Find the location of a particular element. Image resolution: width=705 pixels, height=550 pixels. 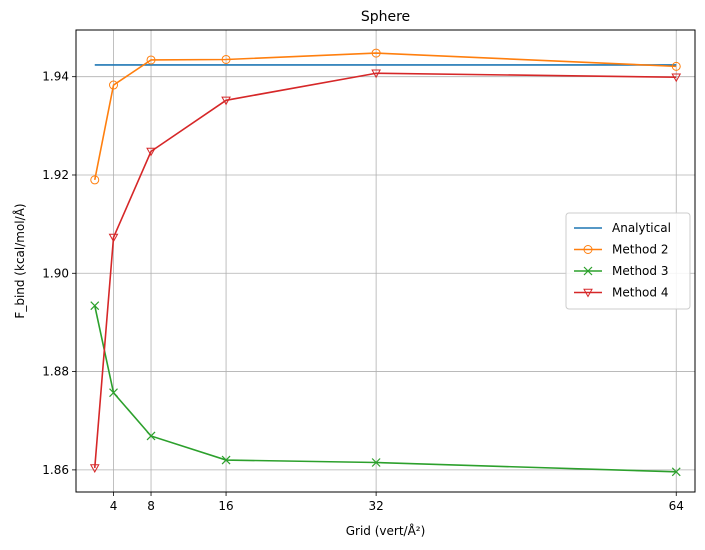

x-tick-label: 4 is located at coordinates (114, 506).